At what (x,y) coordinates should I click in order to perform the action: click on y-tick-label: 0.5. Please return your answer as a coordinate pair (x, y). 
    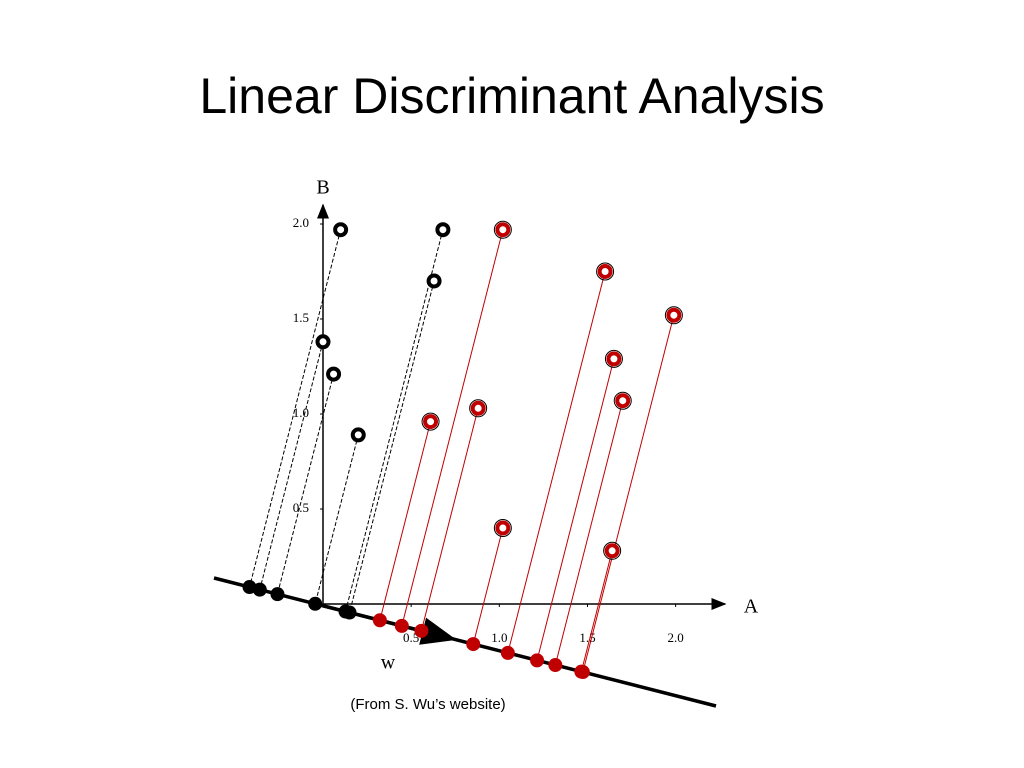
    Looking at the image, I should click on (301, 507).